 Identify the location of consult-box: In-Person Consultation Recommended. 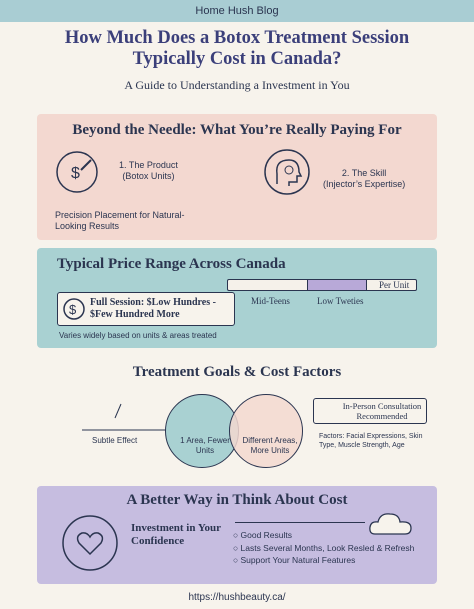
(370, 411).